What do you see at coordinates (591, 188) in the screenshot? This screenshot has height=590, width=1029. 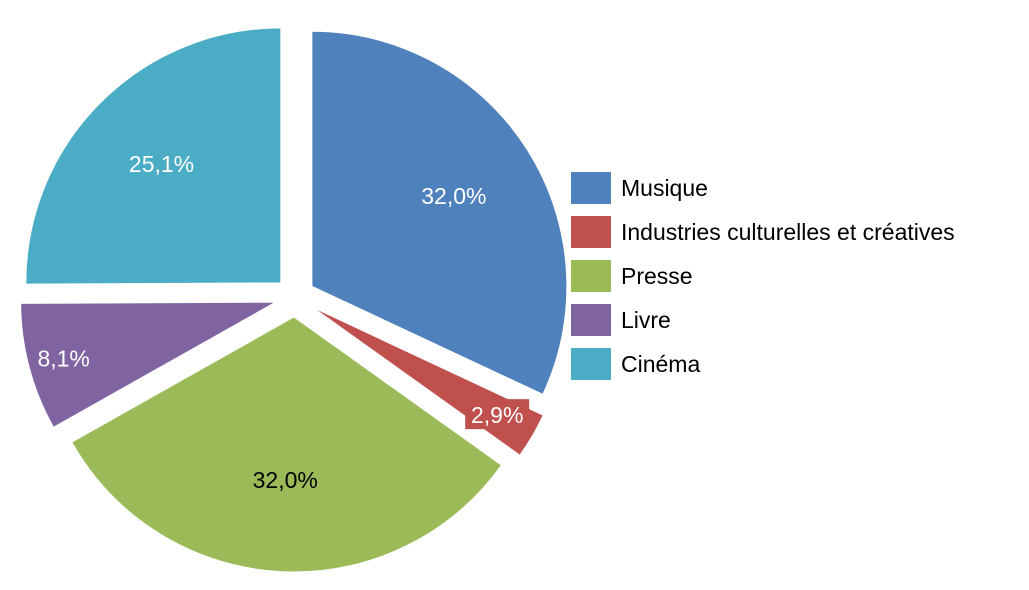 I see `legend-swatch-musique` at bounding box center [591, 188].